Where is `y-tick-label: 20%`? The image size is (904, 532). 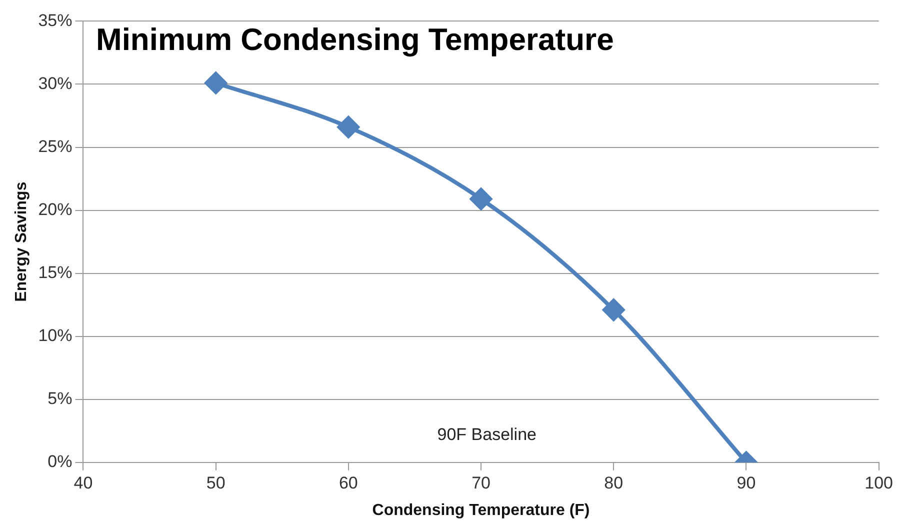 y-tick-label: 20% is located at coordinates (55, 209).